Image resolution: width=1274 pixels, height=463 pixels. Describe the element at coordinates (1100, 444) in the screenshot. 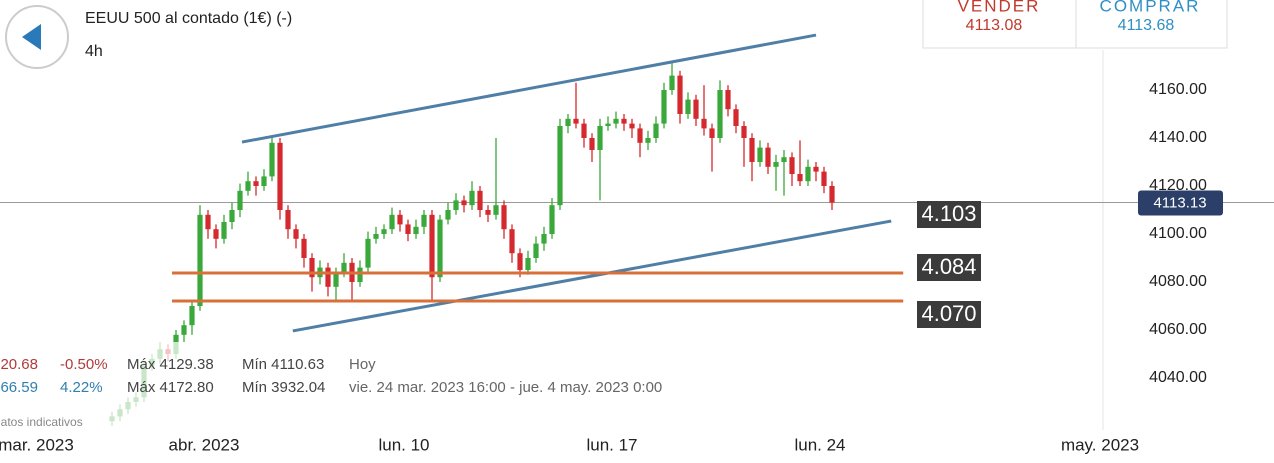

I see `x-tick-label: may. 2023` at that location.